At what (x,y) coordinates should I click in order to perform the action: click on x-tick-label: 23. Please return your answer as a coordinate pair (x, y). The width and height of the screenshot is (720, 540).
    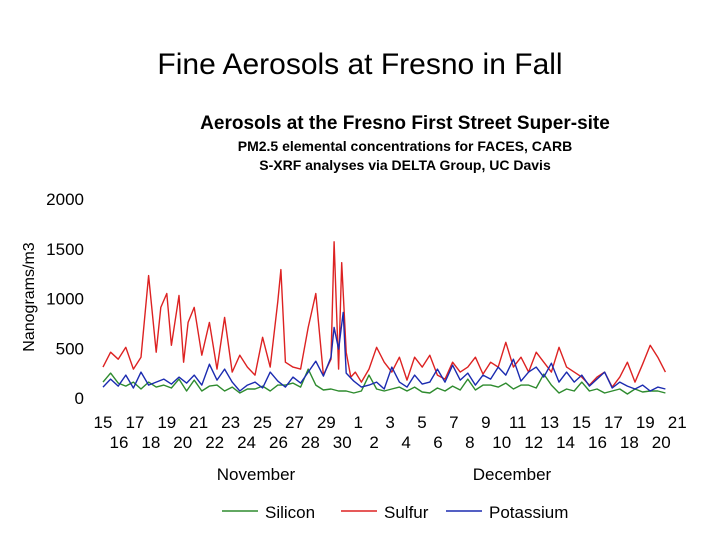
    Looking at the image, I should click on (230, 422).